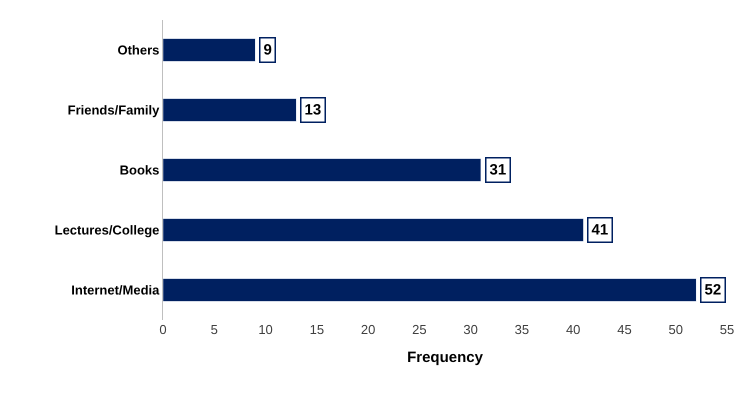 The height and width of the screenshot is (404, 750). What do you see at coordinates (114, 110) in the screenshot?
I see `y-tick-label: Friends/Family` at bounding box center [114, 110].